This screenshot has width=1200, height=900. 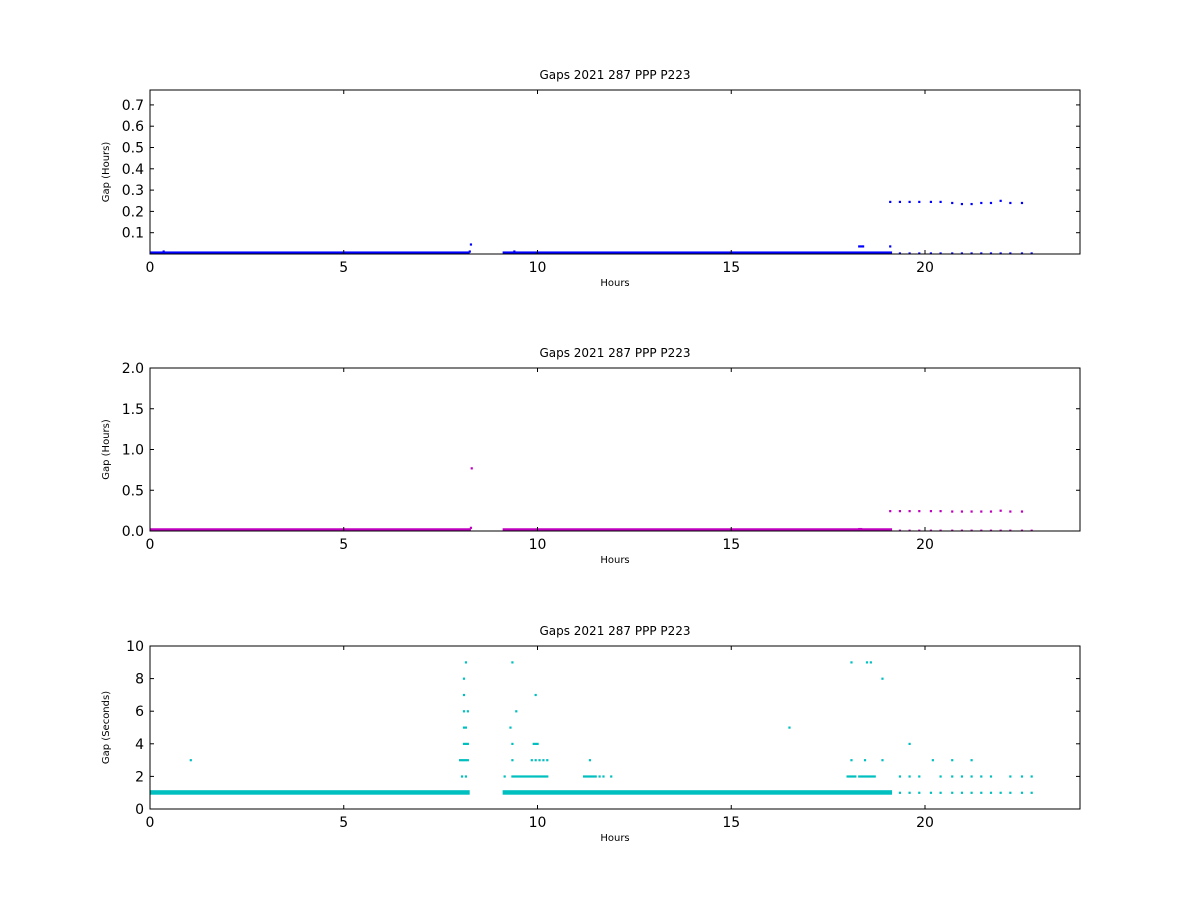 What do you see at coordinates (925, 545) in the screenshot?
I see `x-tick-label: 20` at bounding box center [925, 545].